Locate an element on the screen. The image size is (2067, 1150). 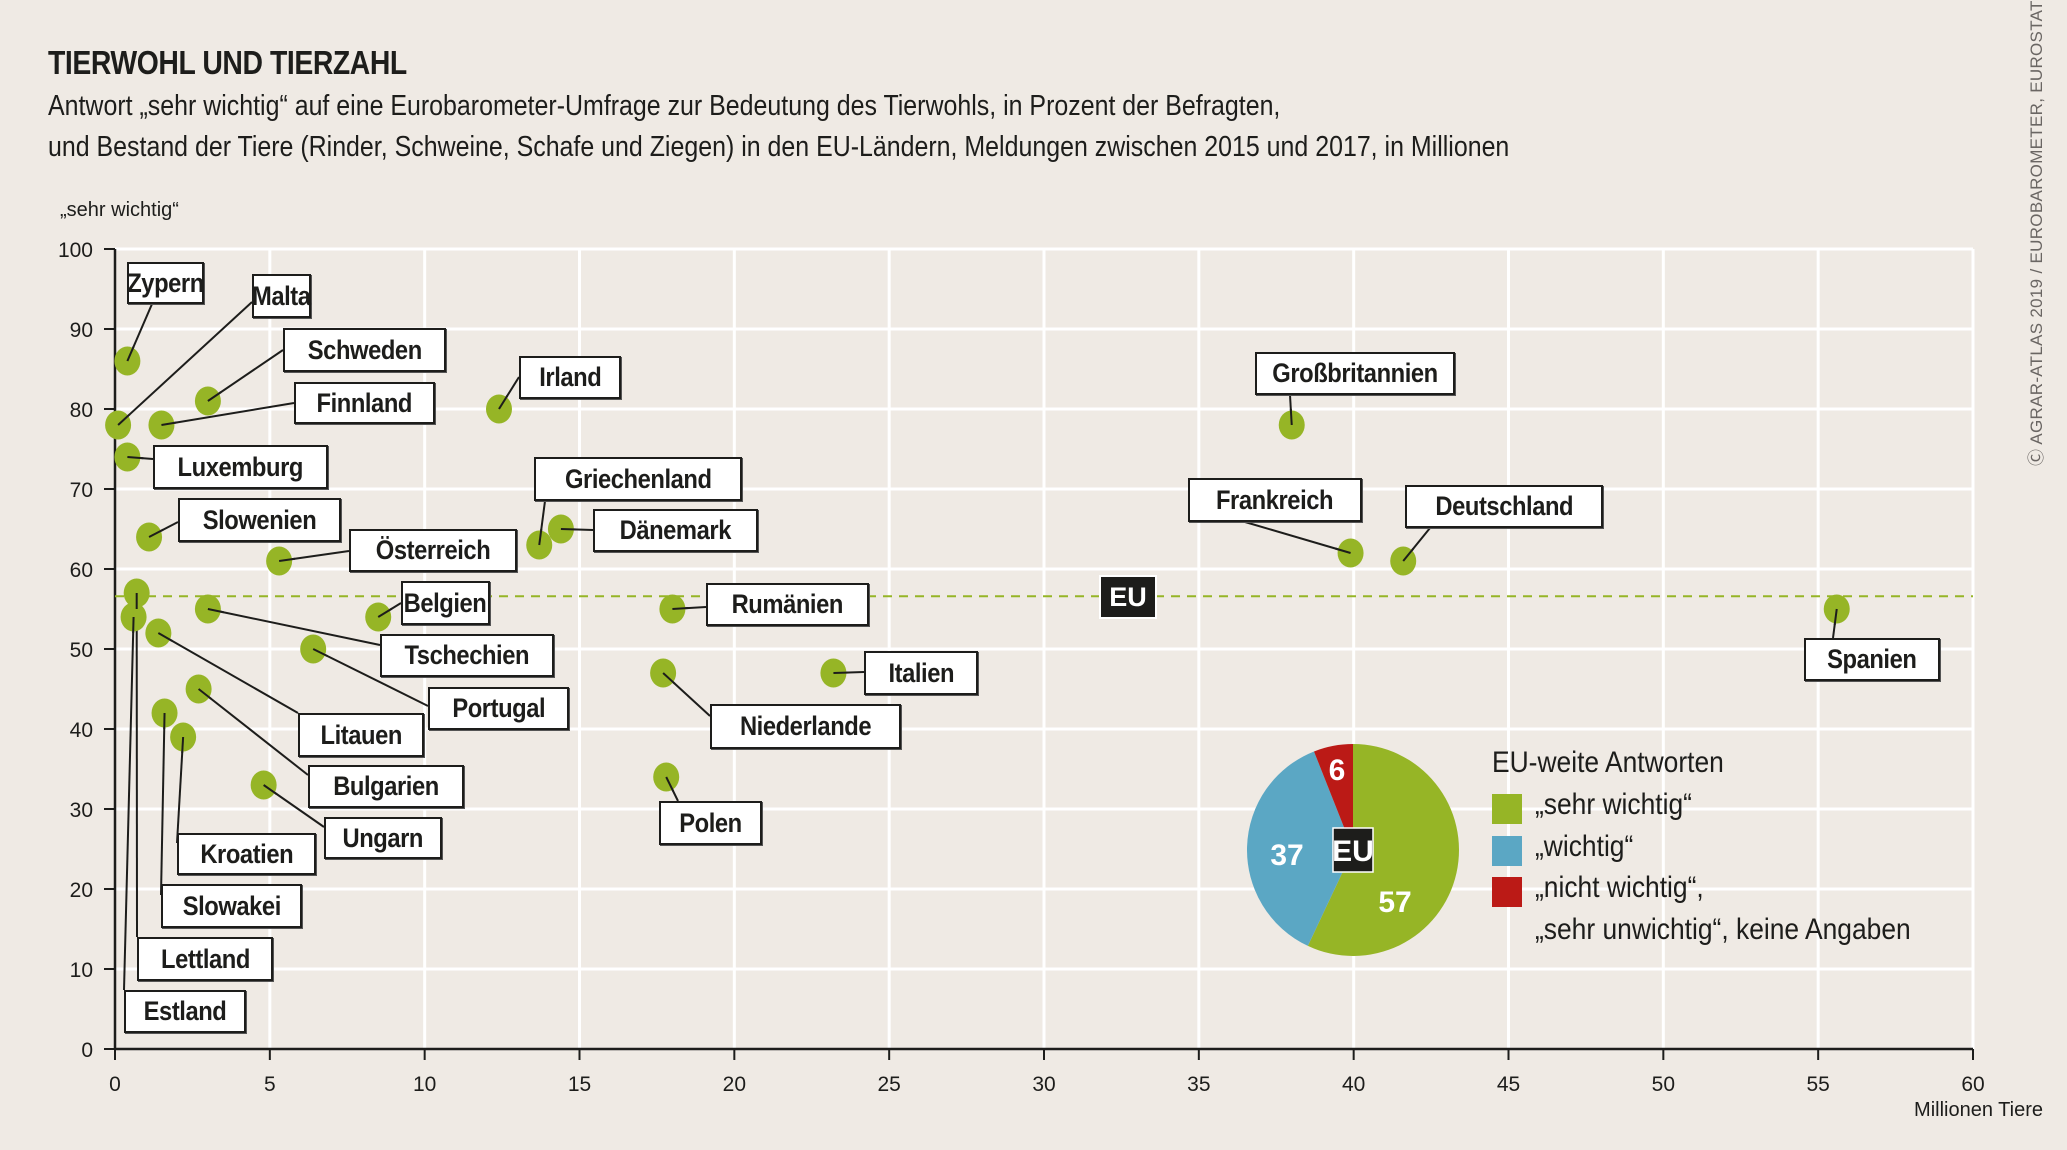
y-tick-label: 10 is located at coordinates (81, 970).